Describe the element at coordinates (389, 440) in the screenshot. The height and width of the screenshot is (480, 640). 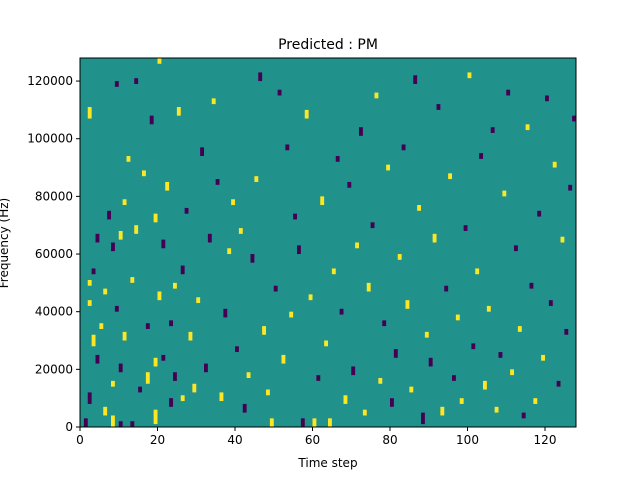
I see `x-tick-label: 80` at that location.